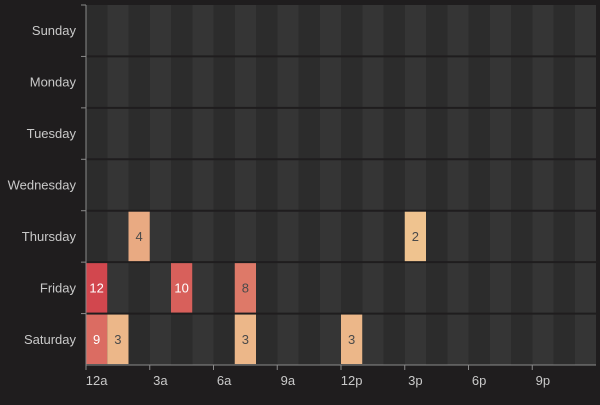 Image resolution: width=600 pixels, height=405 pixels. I want to click on y-tick-label: Sunday, so click(54, 30).